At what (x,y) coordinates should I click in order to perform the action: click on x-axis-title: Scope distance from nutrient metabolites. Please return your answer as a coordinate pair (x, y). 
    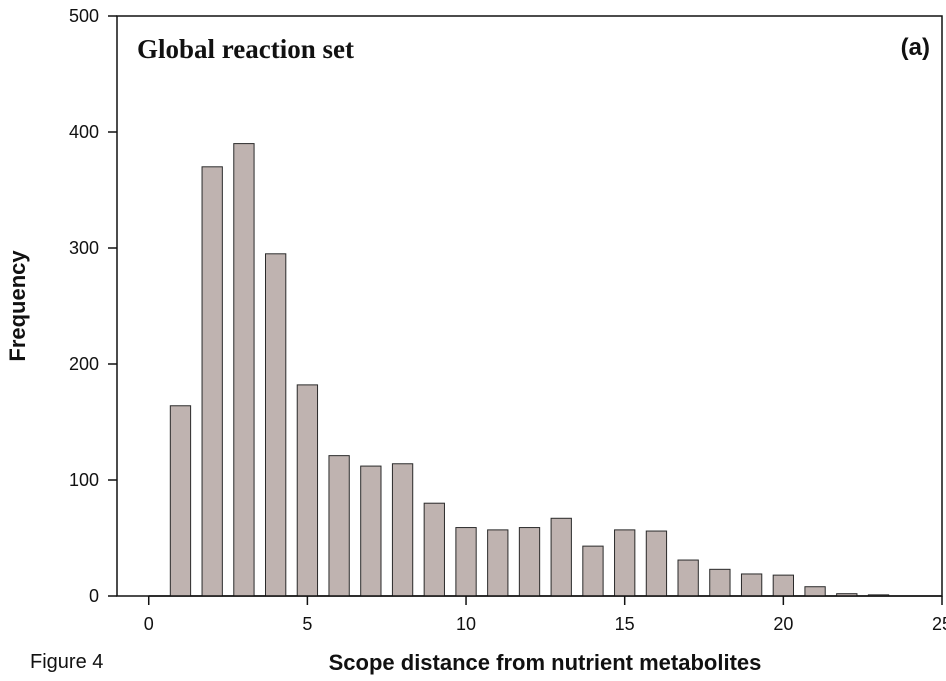
    Looking at the image, I should click on (545, 662).